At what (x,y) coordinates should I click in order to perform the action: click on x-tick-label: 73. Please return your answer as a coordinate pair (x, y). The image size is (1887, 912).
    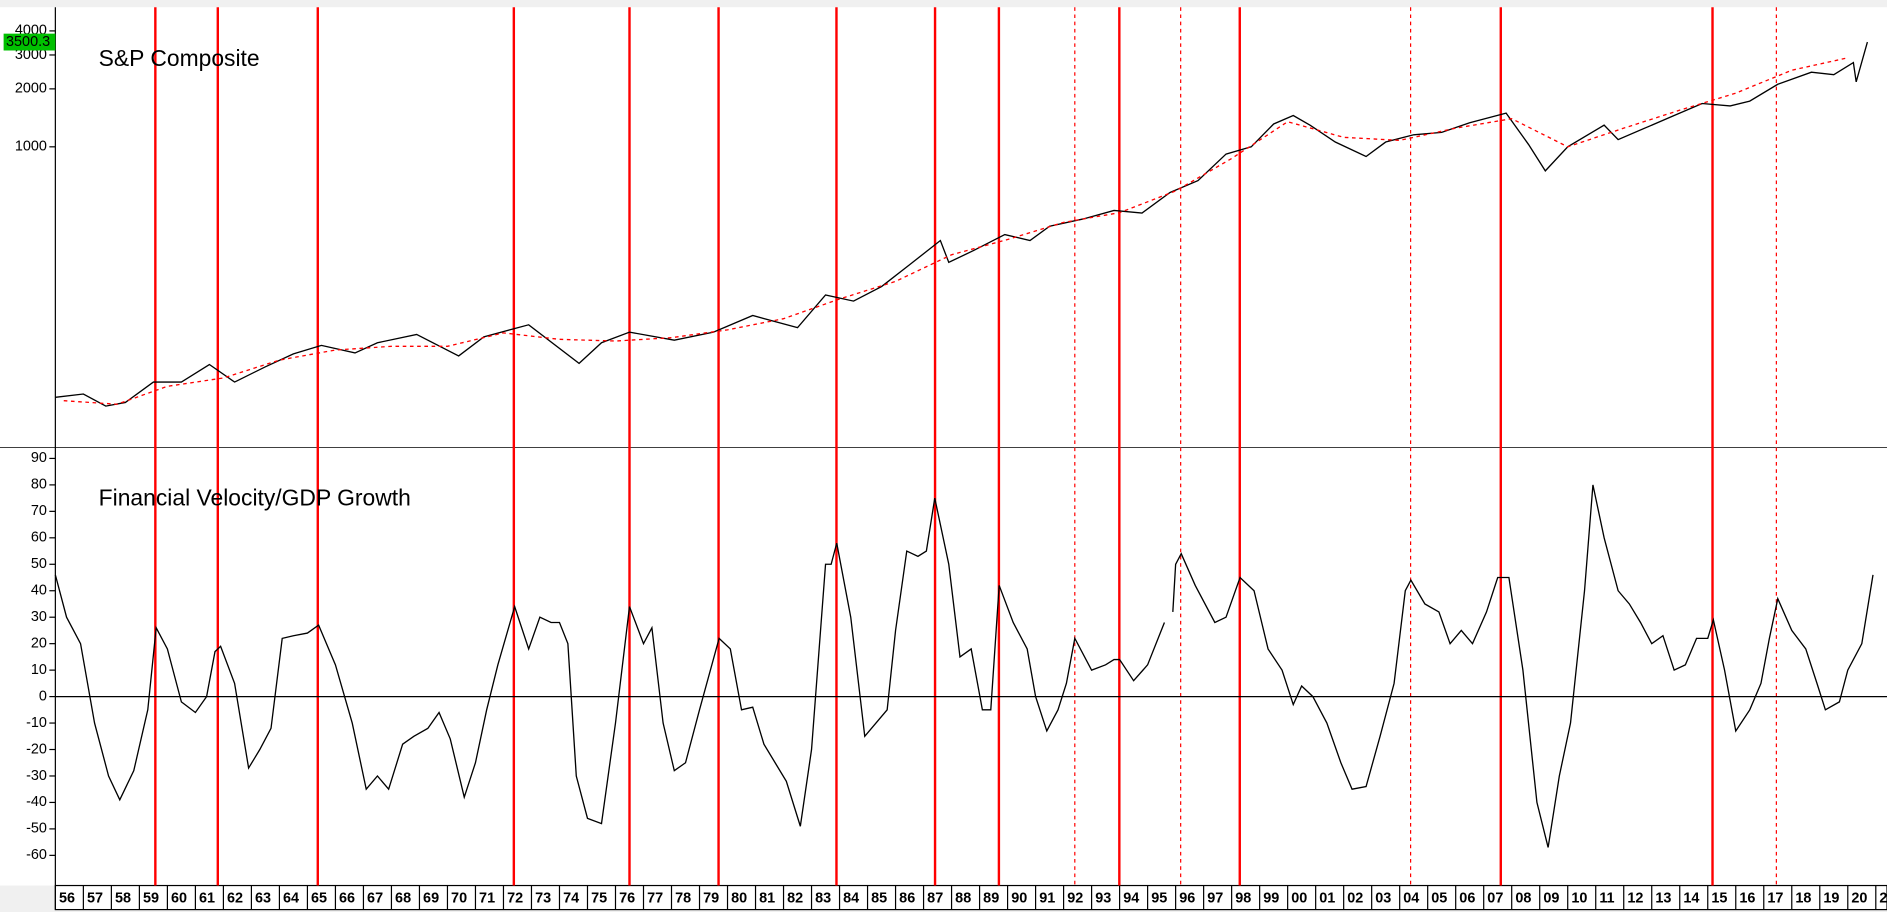
    Looking at the image, I should click on (543, 899).